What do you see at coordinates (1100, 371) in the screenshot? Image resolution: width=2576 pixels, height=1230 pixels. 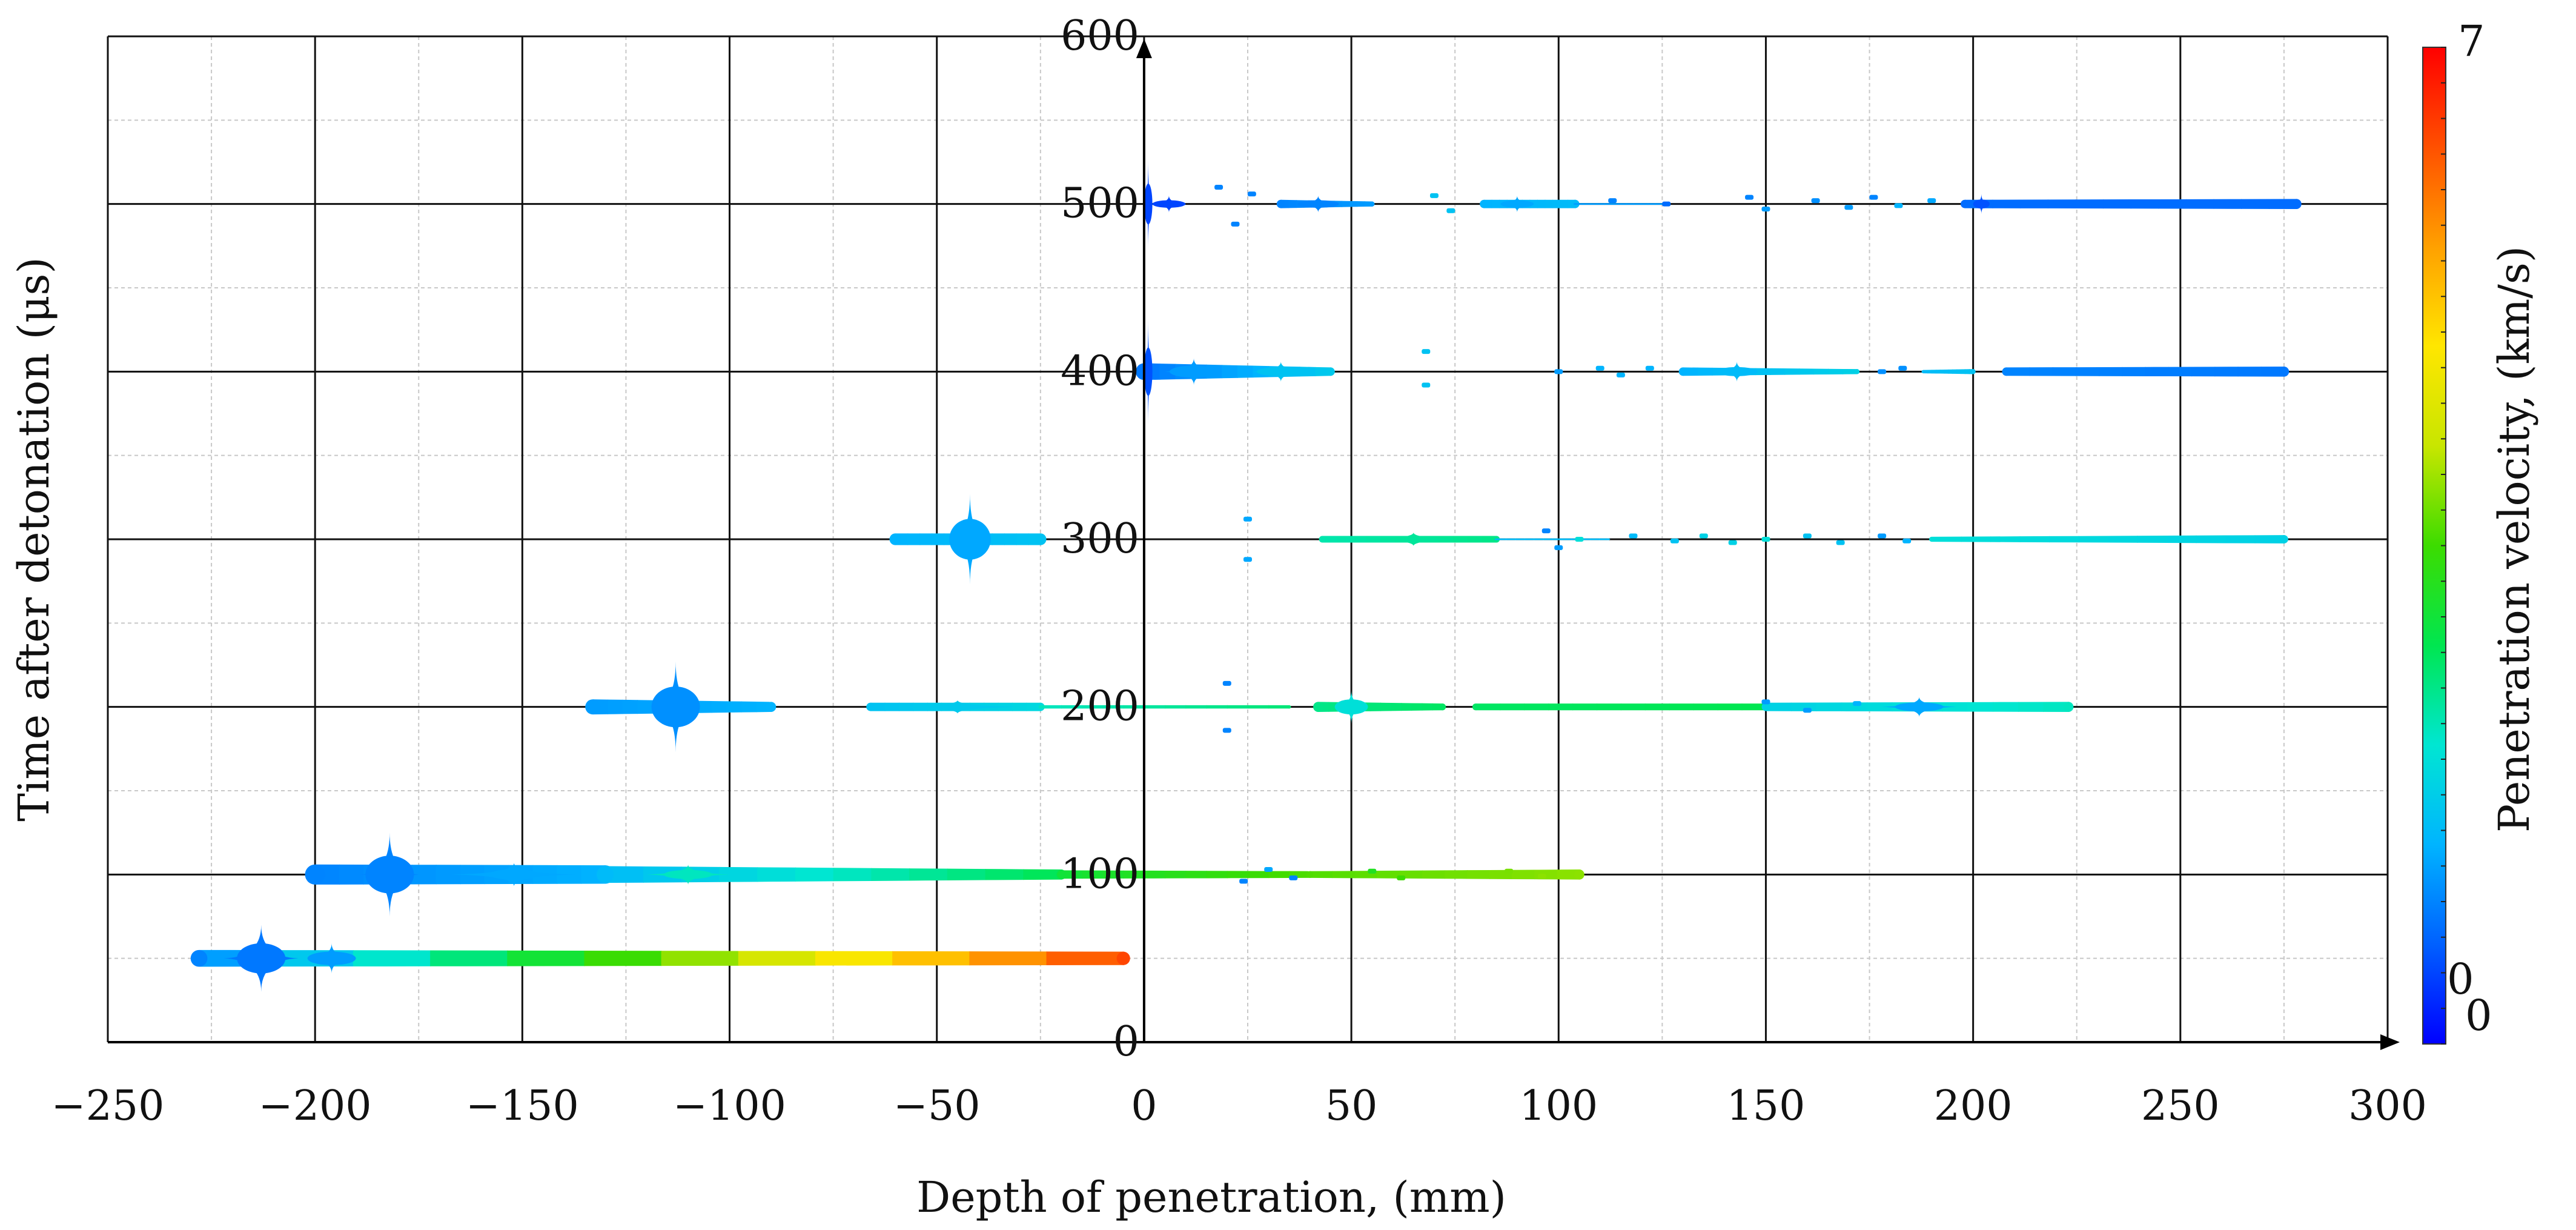 I see `y-tick-label: 400` at bounding box center [1100, 371].